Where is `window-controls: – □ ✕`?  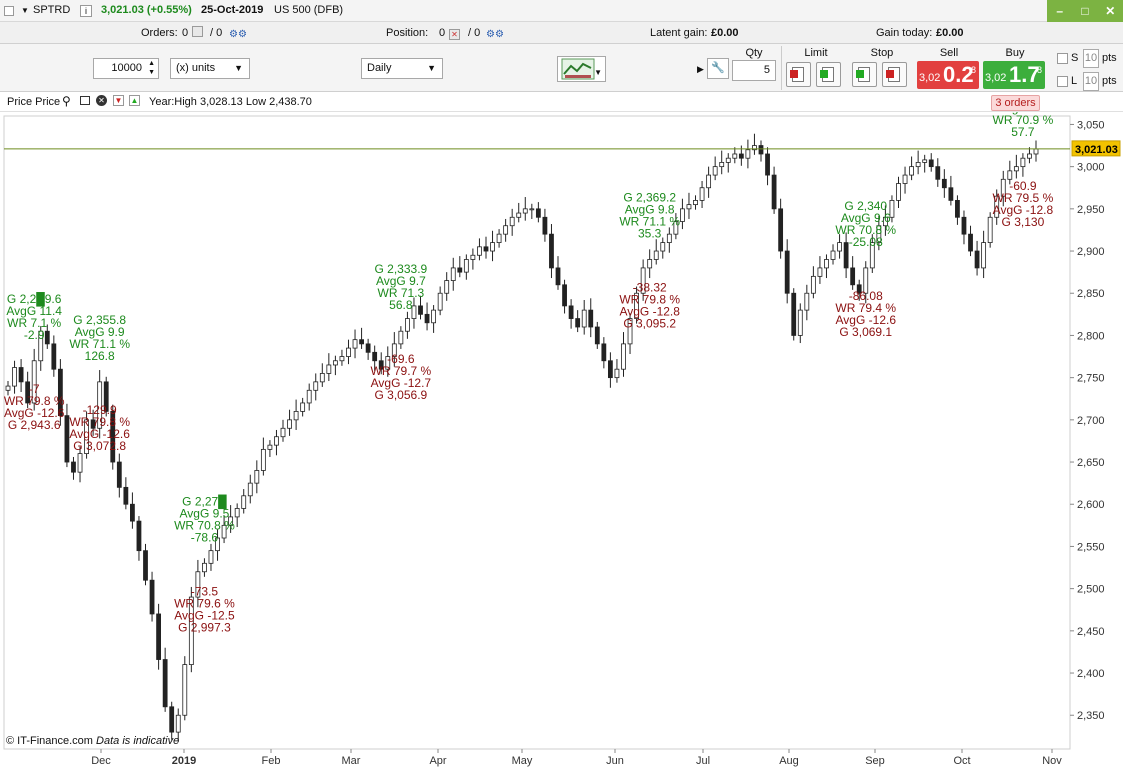
window-controls: – □ ✕ is located at coordinates (1085, 11).